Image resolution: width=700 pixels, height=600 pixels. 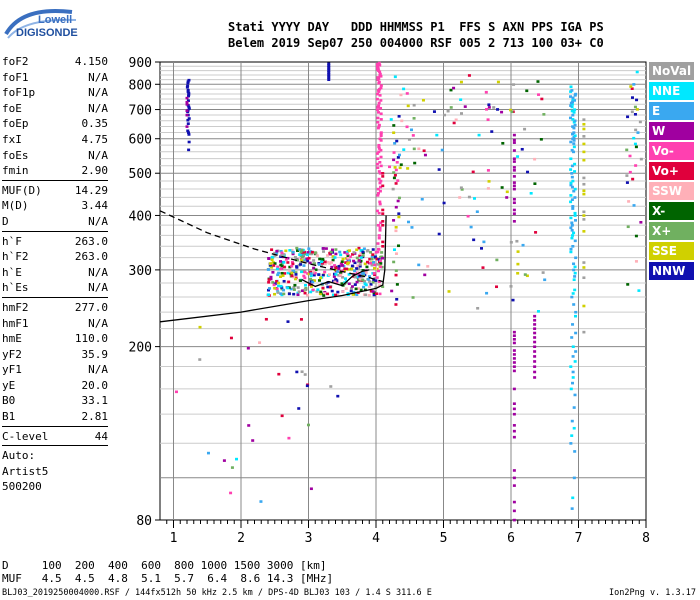 What do you see at coordinates (9, 401) in the screenshot?
I see `param-key: B0` at bounding box center [9, 401].